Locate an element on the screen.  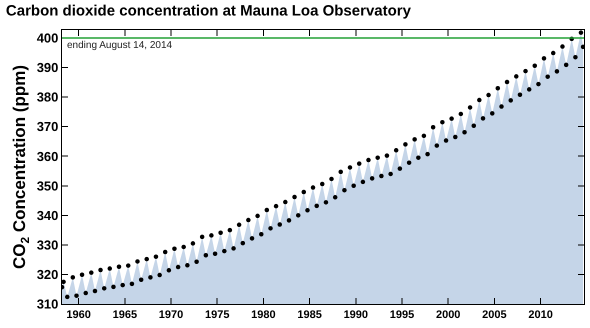
ref-line-label: ending August 14, 2014 is located at coordinates (120, 45).